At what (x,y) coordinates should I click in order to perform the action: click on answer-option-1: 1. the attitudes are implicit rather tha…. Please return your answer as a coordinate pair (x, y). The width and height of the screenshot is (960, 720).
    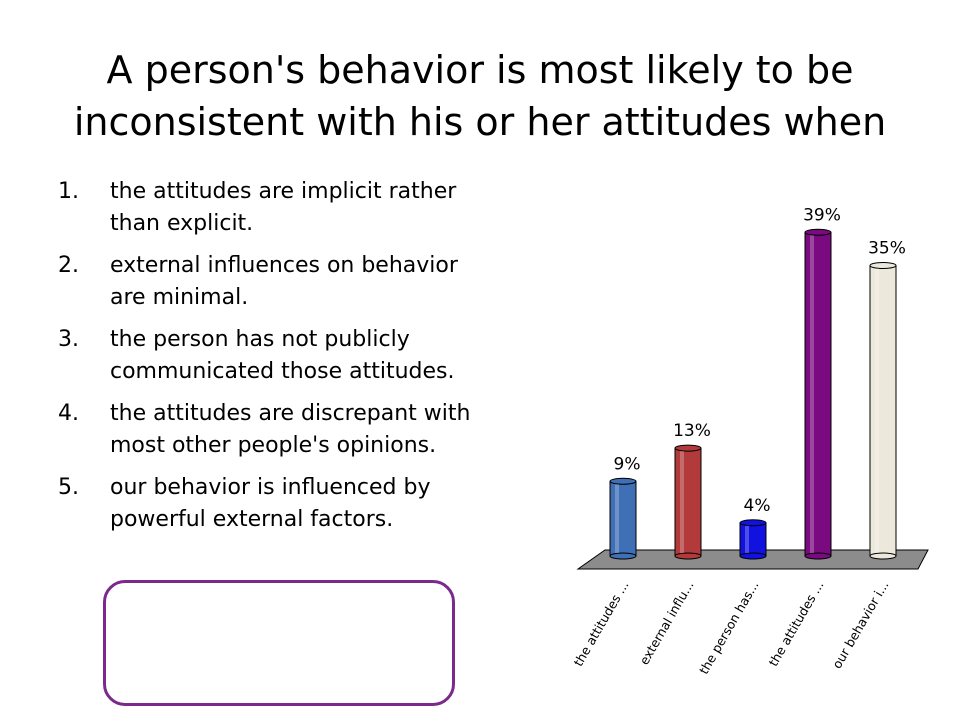
    Looking at the image, I should click on (268, 208).